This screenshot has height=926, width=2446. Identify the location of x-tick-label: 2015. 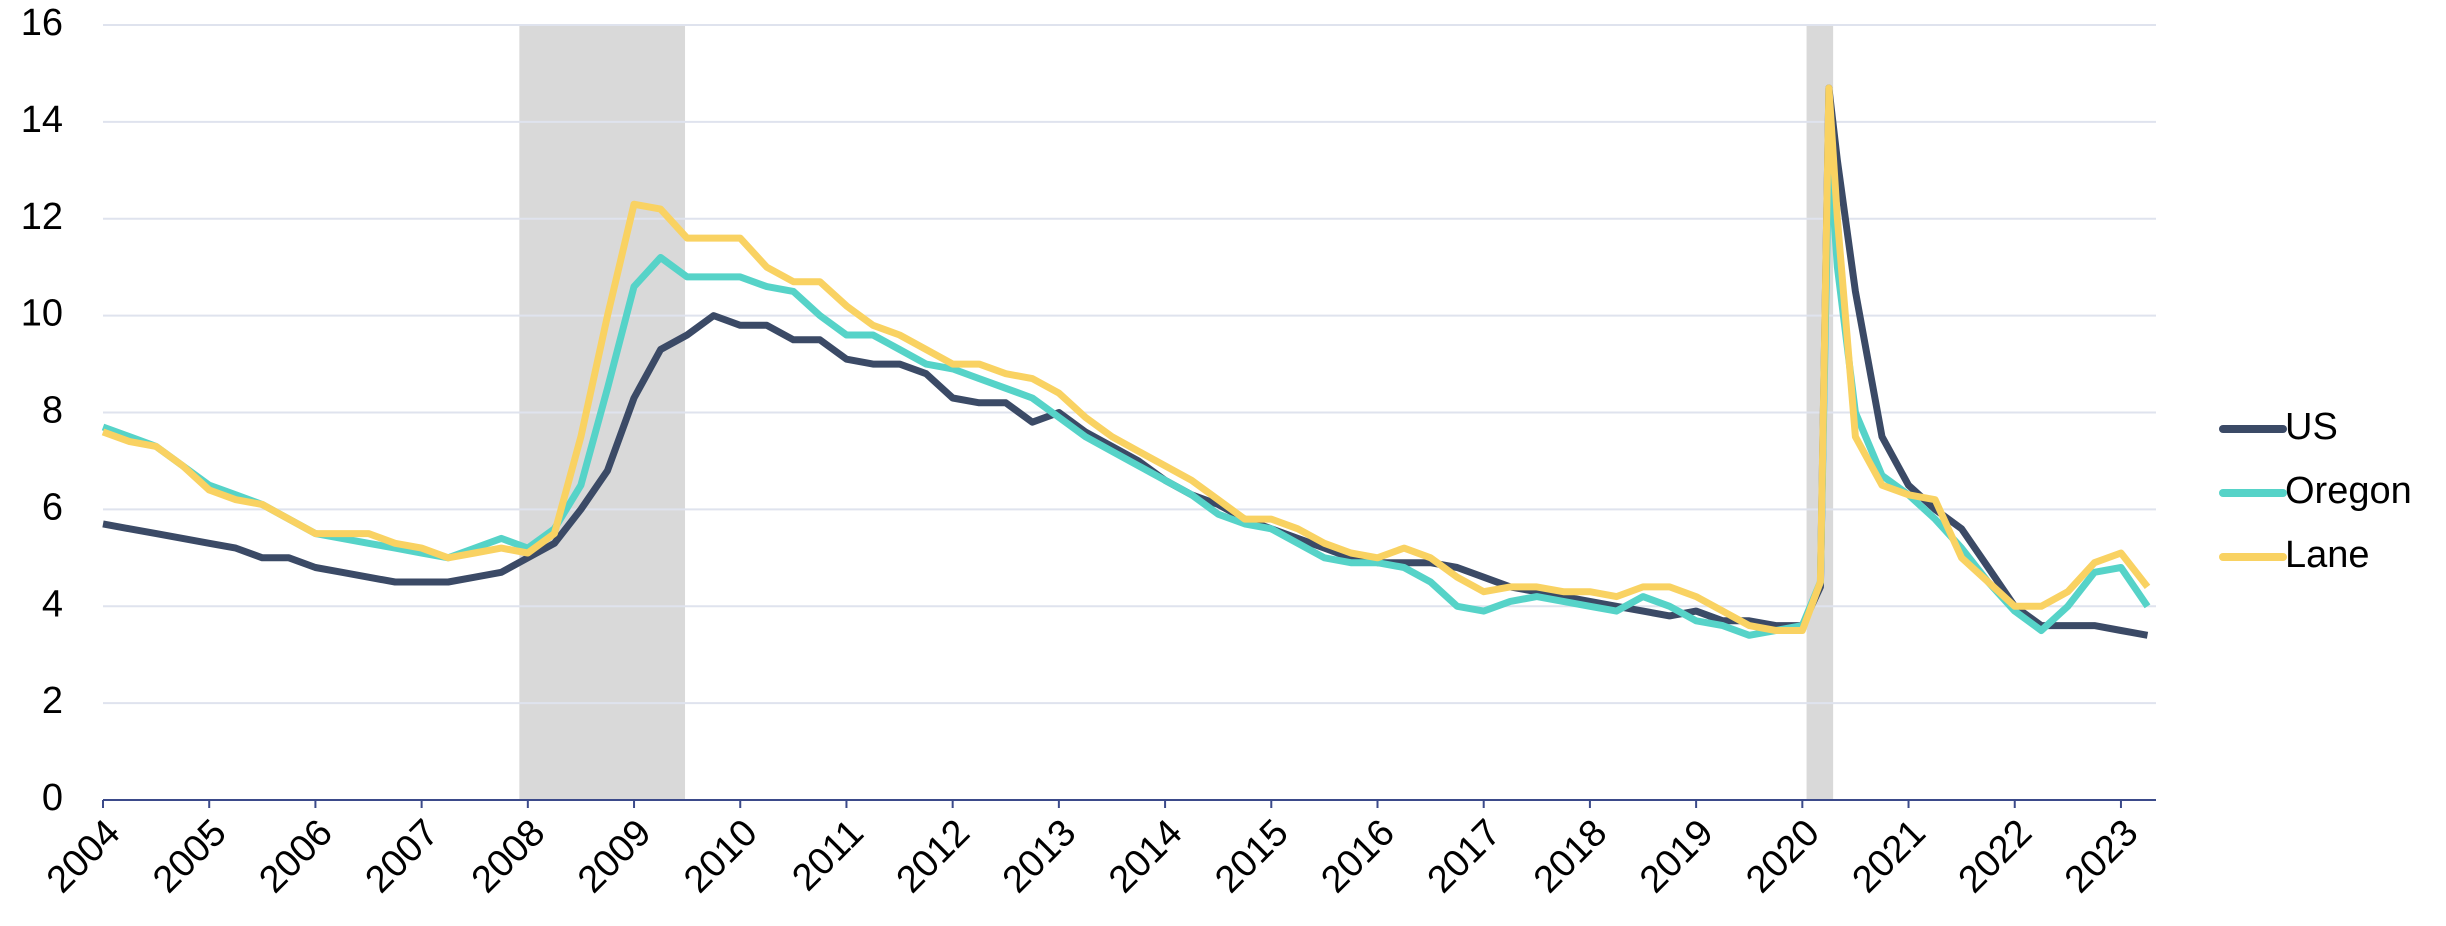
(1251, 856).